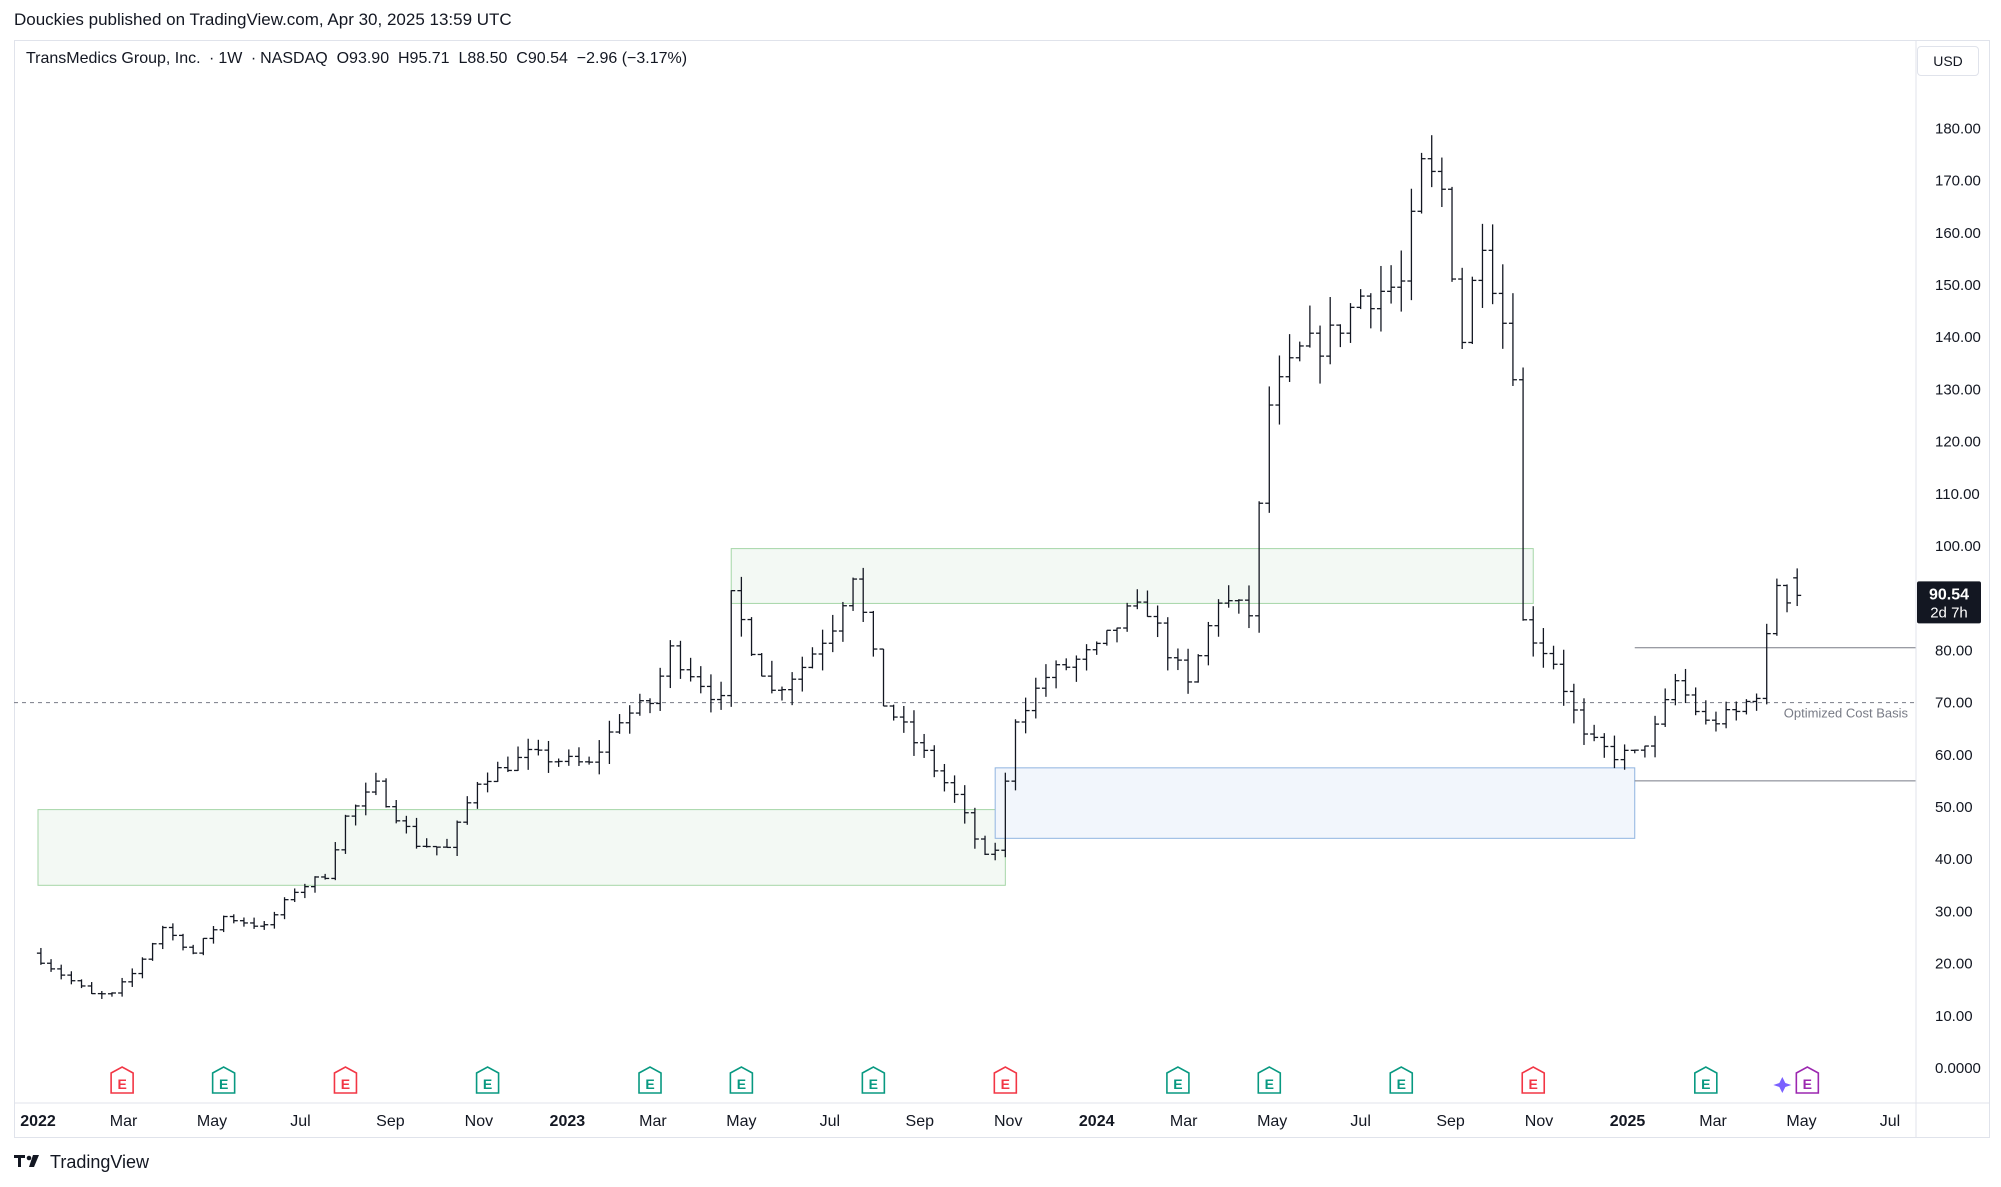 Image resolution: width=2001 pixels, height=1187 pixels. Describe the element at coordinates (81, 1162) in the screenshot. I see `tradingview-brand: TradingView` at that location.